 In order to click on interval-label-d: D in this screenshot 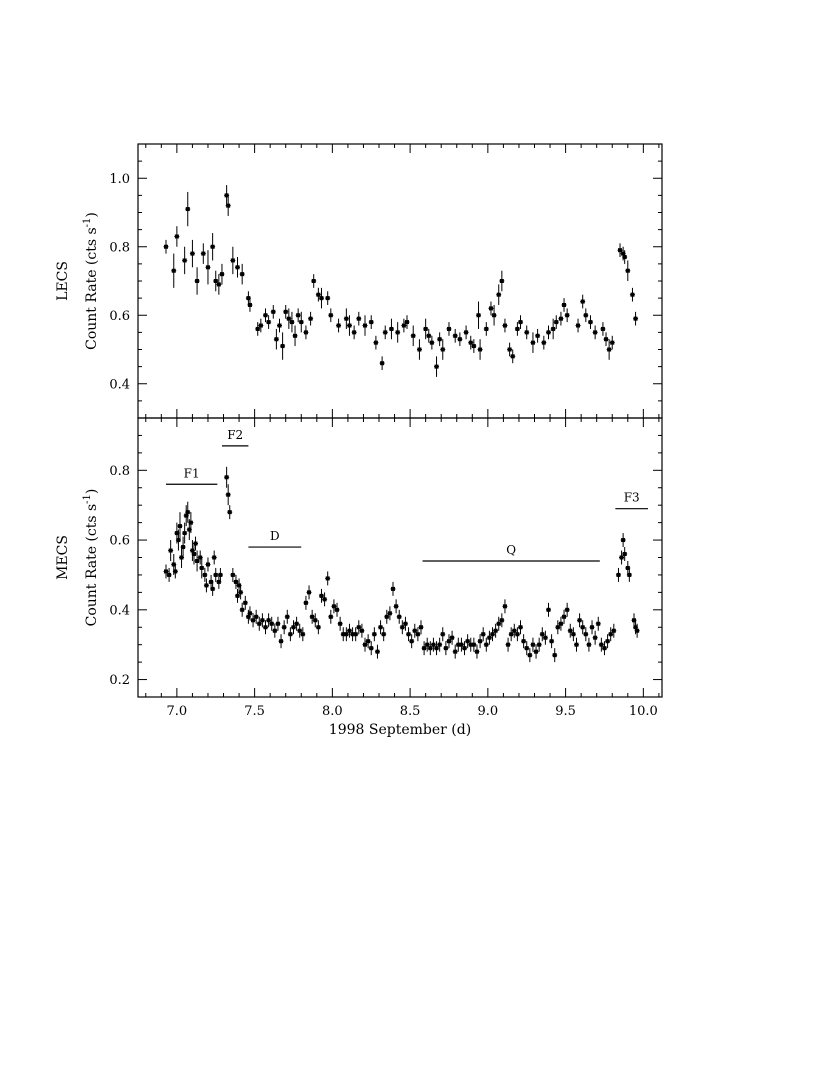, I will do `click(275, 536)`.